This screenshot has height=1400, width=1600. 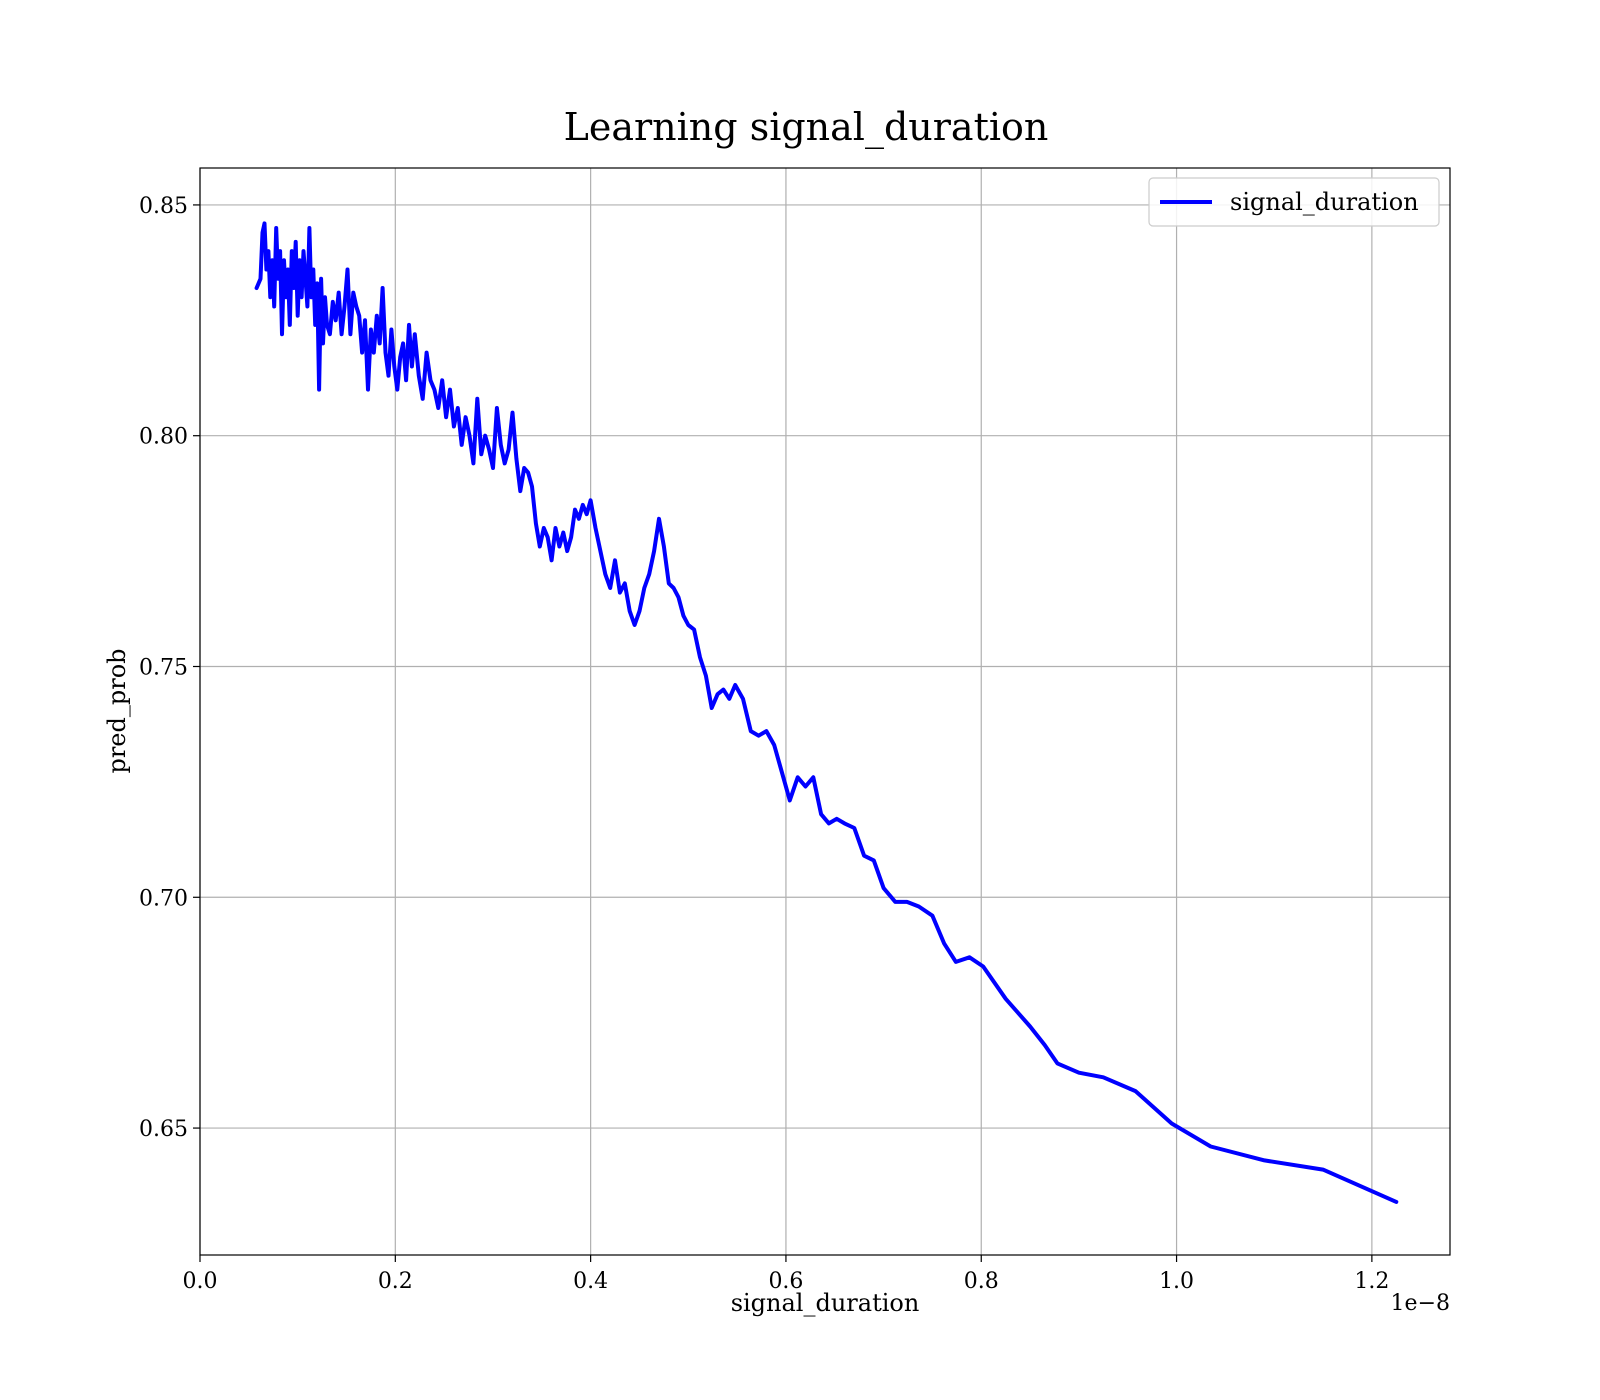 I want to click on y-tick-label: 0.75, so click(x=163, y=667).